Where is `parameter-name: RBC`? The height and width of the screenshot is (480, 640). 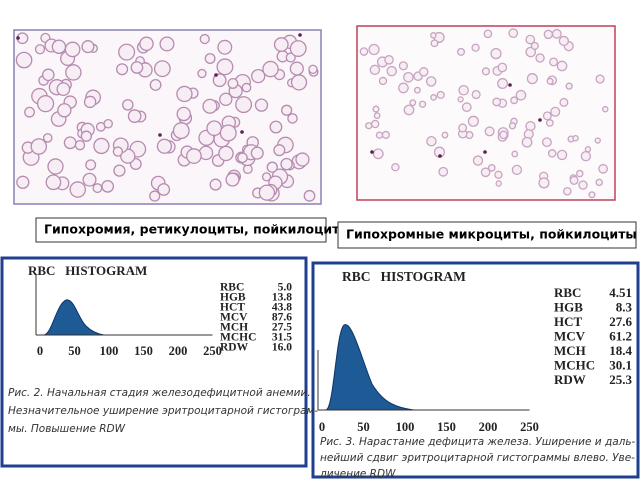 parameter-name: RBC is located at coordinates (567, 292).